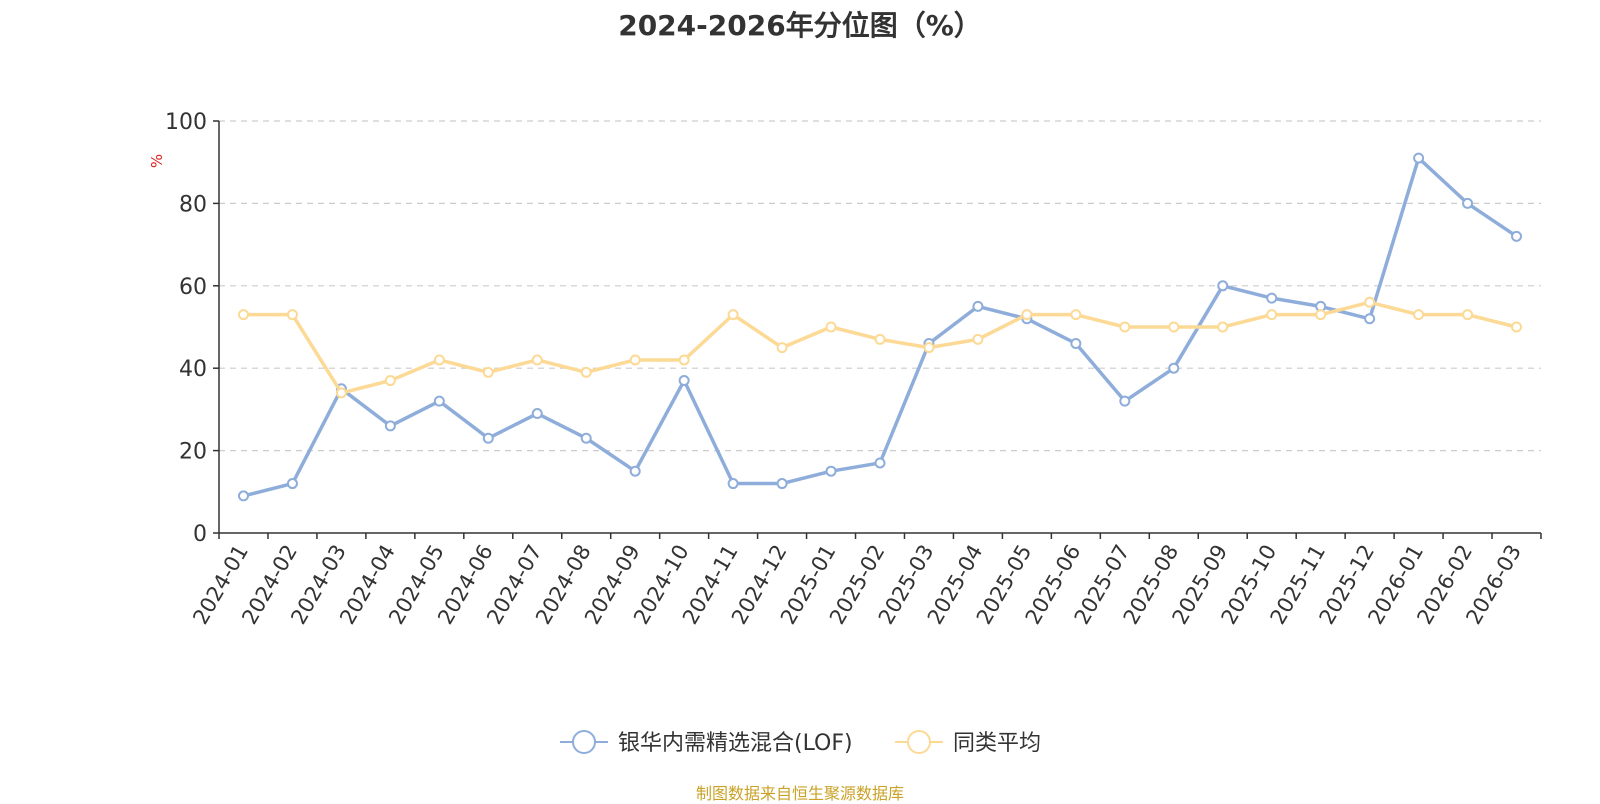 The image size is (1600, 804). Describe the element at coordinates (200, 534) in the screenshot. I see `y-tick-label: 0` at that location.